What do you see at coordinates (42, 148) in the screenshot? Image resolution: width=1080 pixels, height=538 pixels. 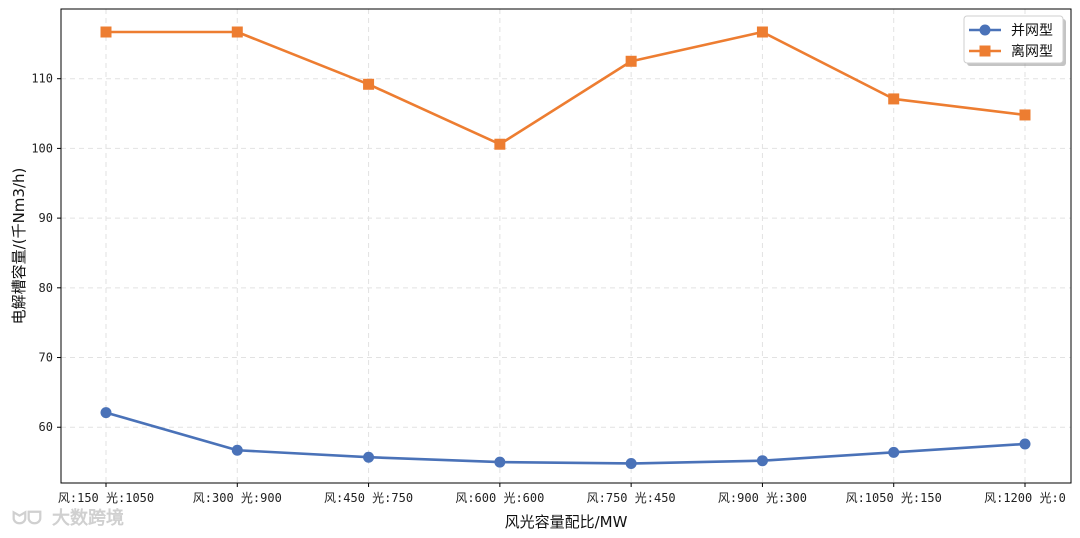 I see `y-tick-label: 100` at bounding box center [42, 148].